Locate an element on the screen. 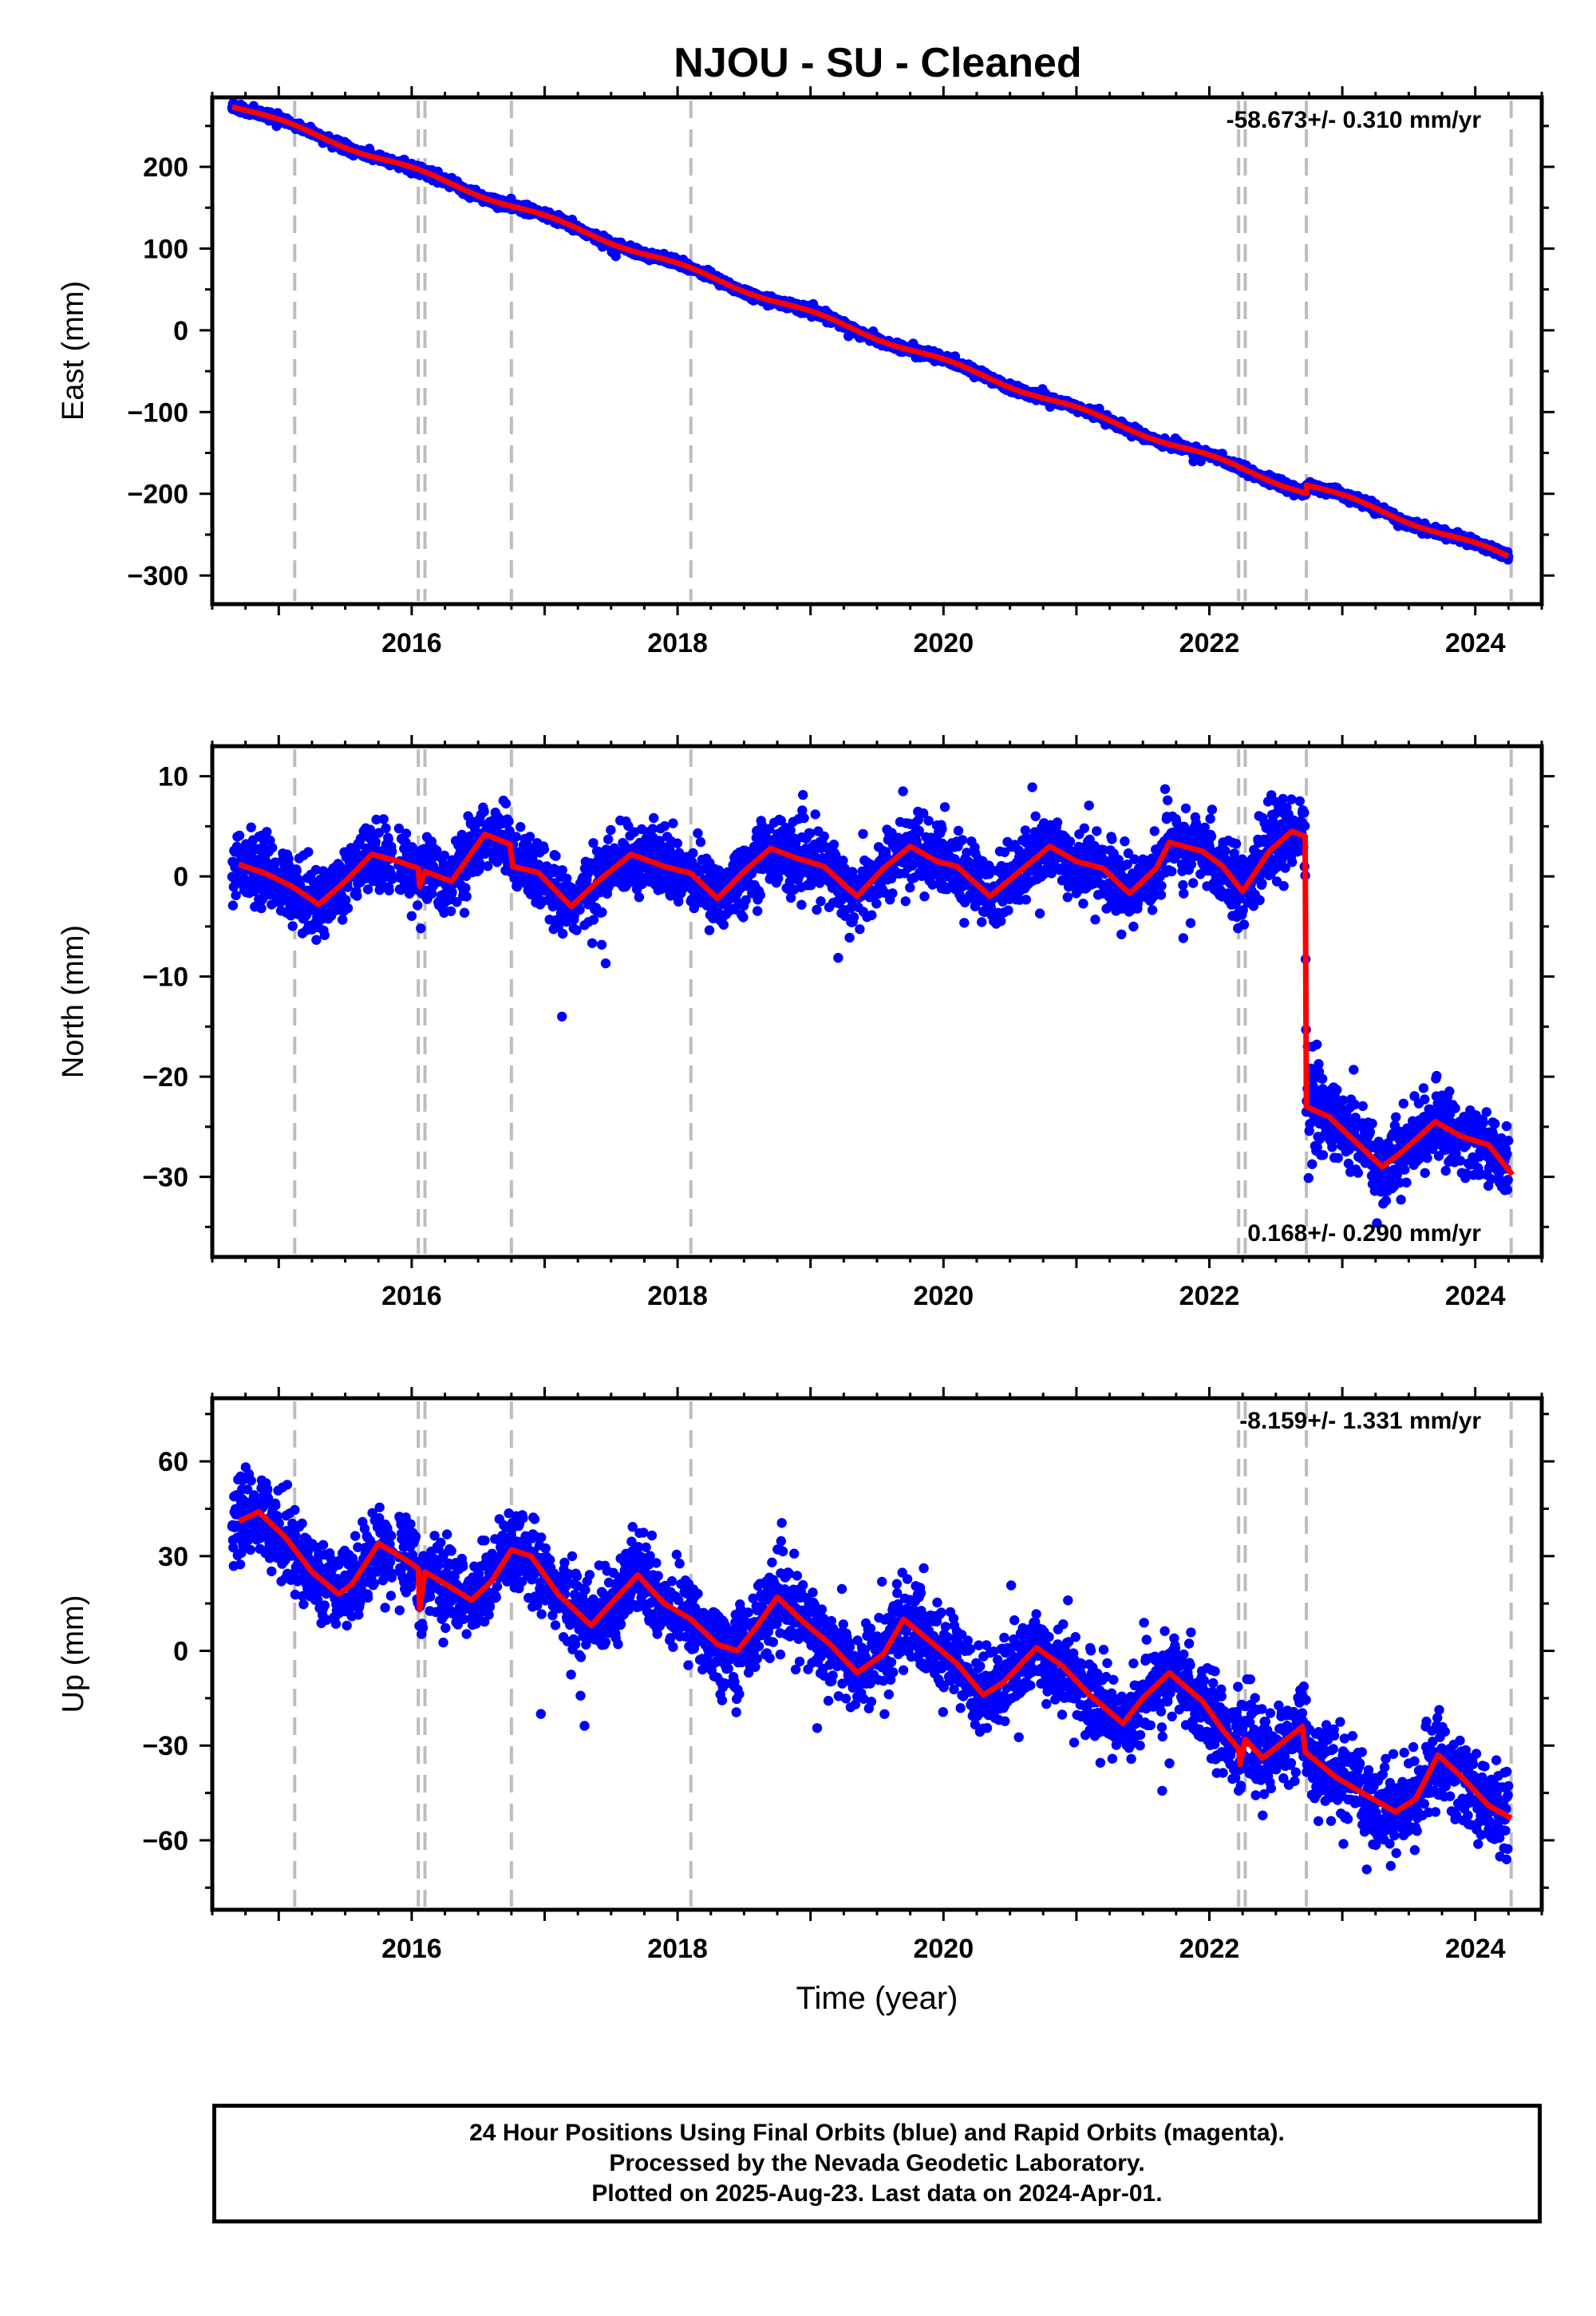  y-tick-label: −300 is located at coordinates (157, 576).